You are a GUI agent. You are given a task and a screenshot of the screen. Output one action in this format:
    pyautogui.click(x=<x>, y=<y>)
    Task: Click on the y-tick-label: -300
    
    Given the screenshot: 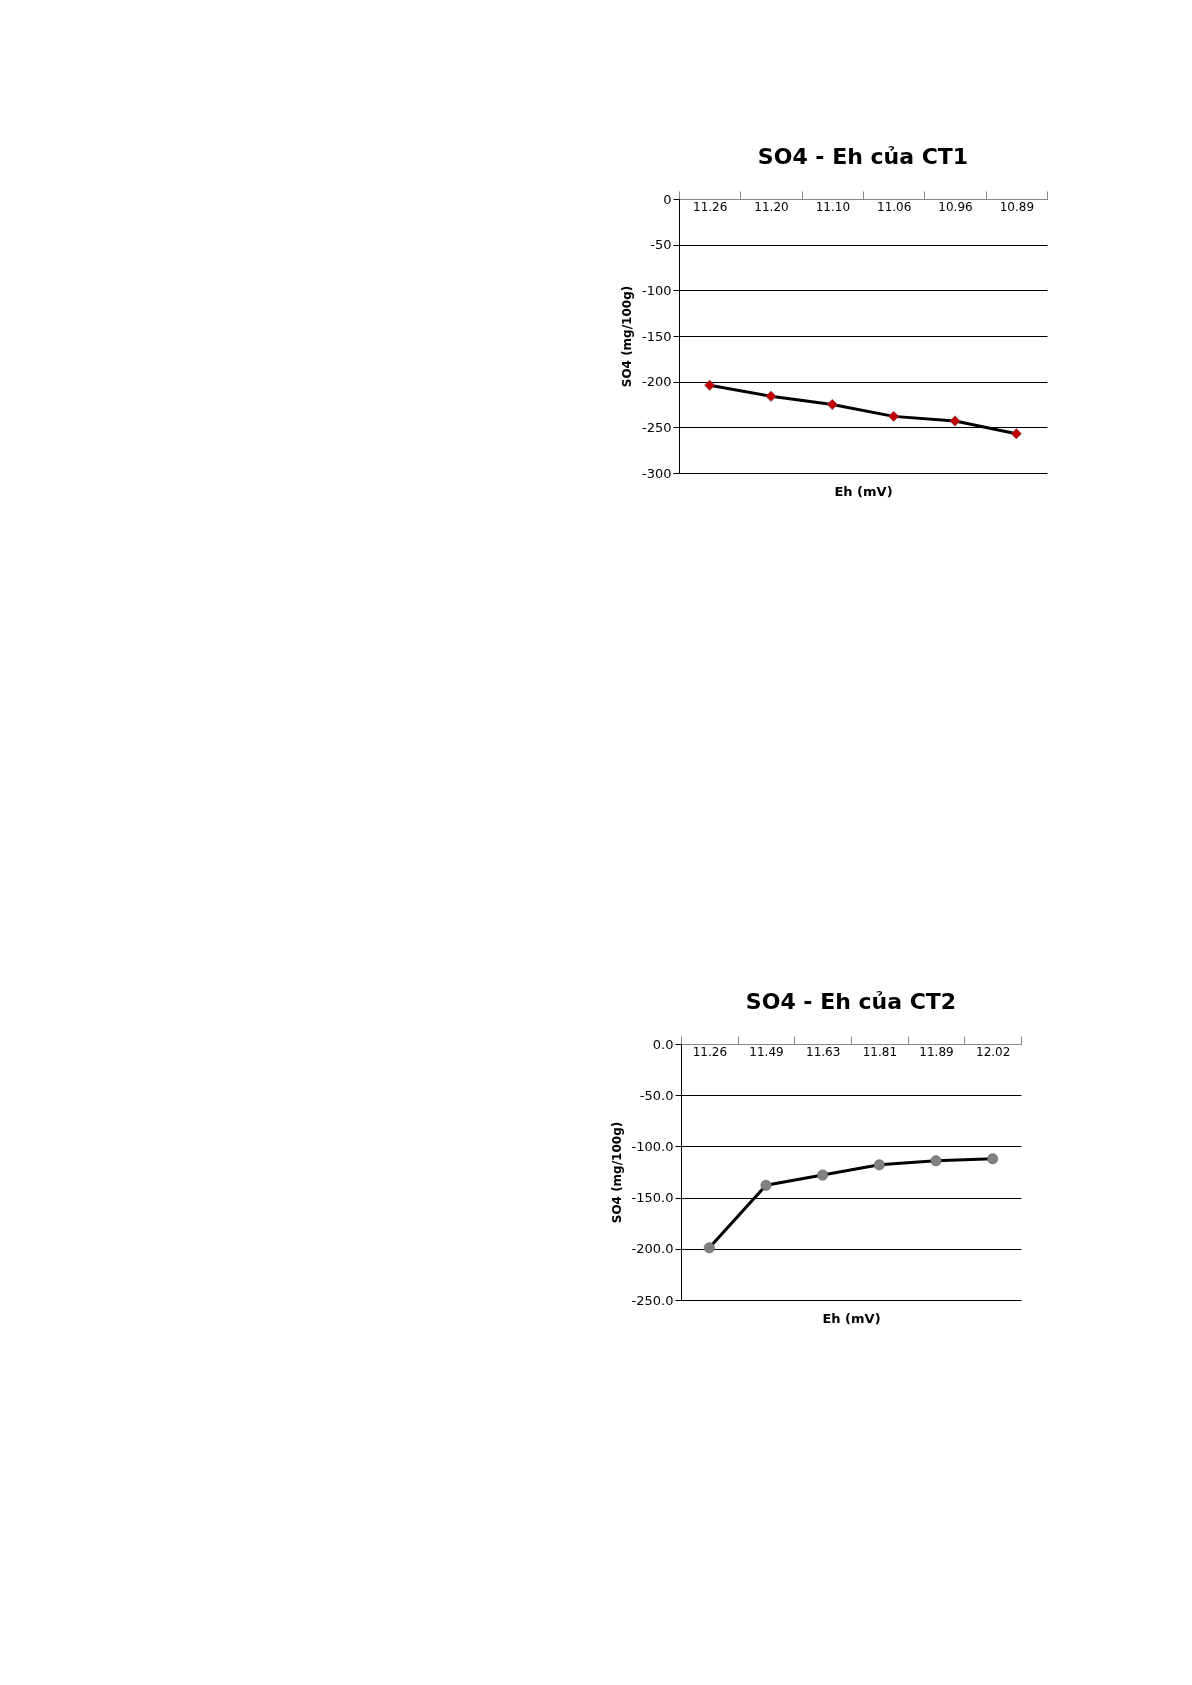 What is the action you would take?
    pyautogui.click(x=656, y=473)
    